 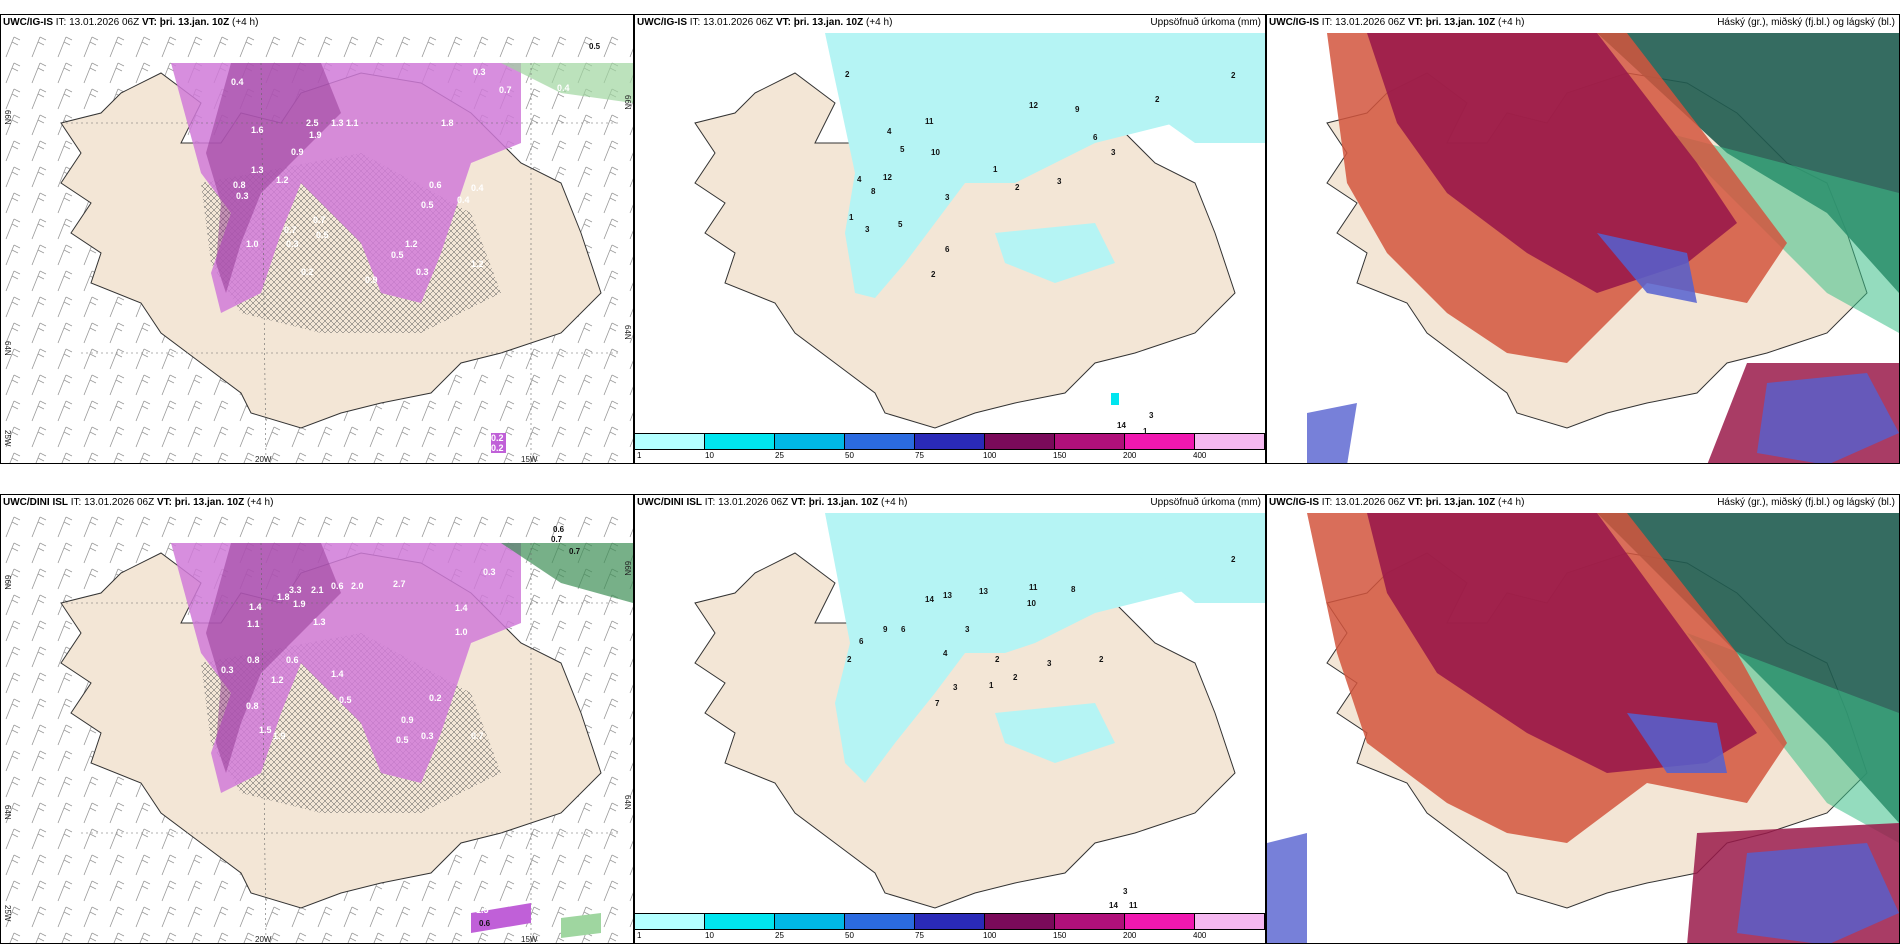 What do you see at coordinates (873, 191) in the screenshot?
I see `precip-value: 8` at bounding box center [873, 191].